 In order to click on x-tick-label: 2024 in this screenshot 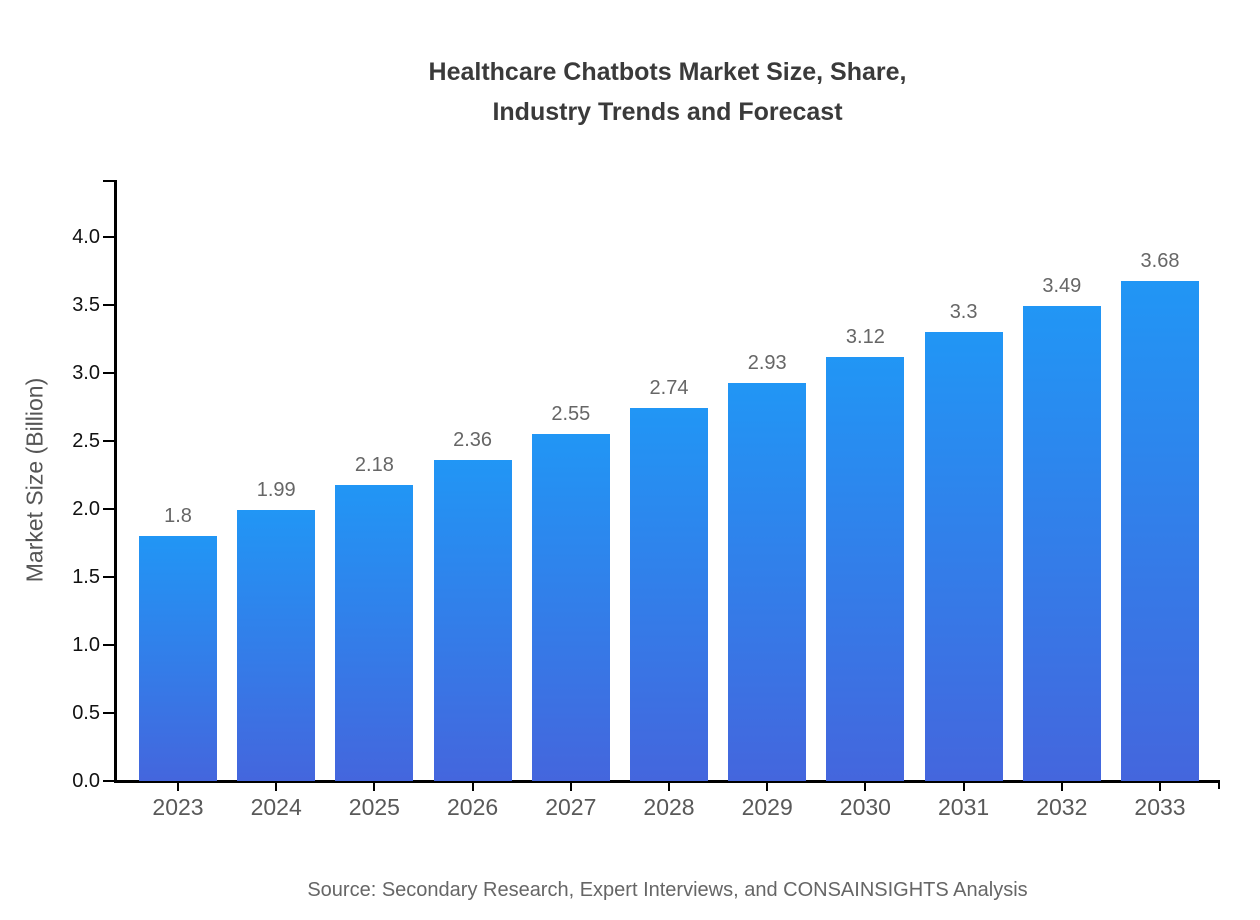, I will do `click(276, 807)`.